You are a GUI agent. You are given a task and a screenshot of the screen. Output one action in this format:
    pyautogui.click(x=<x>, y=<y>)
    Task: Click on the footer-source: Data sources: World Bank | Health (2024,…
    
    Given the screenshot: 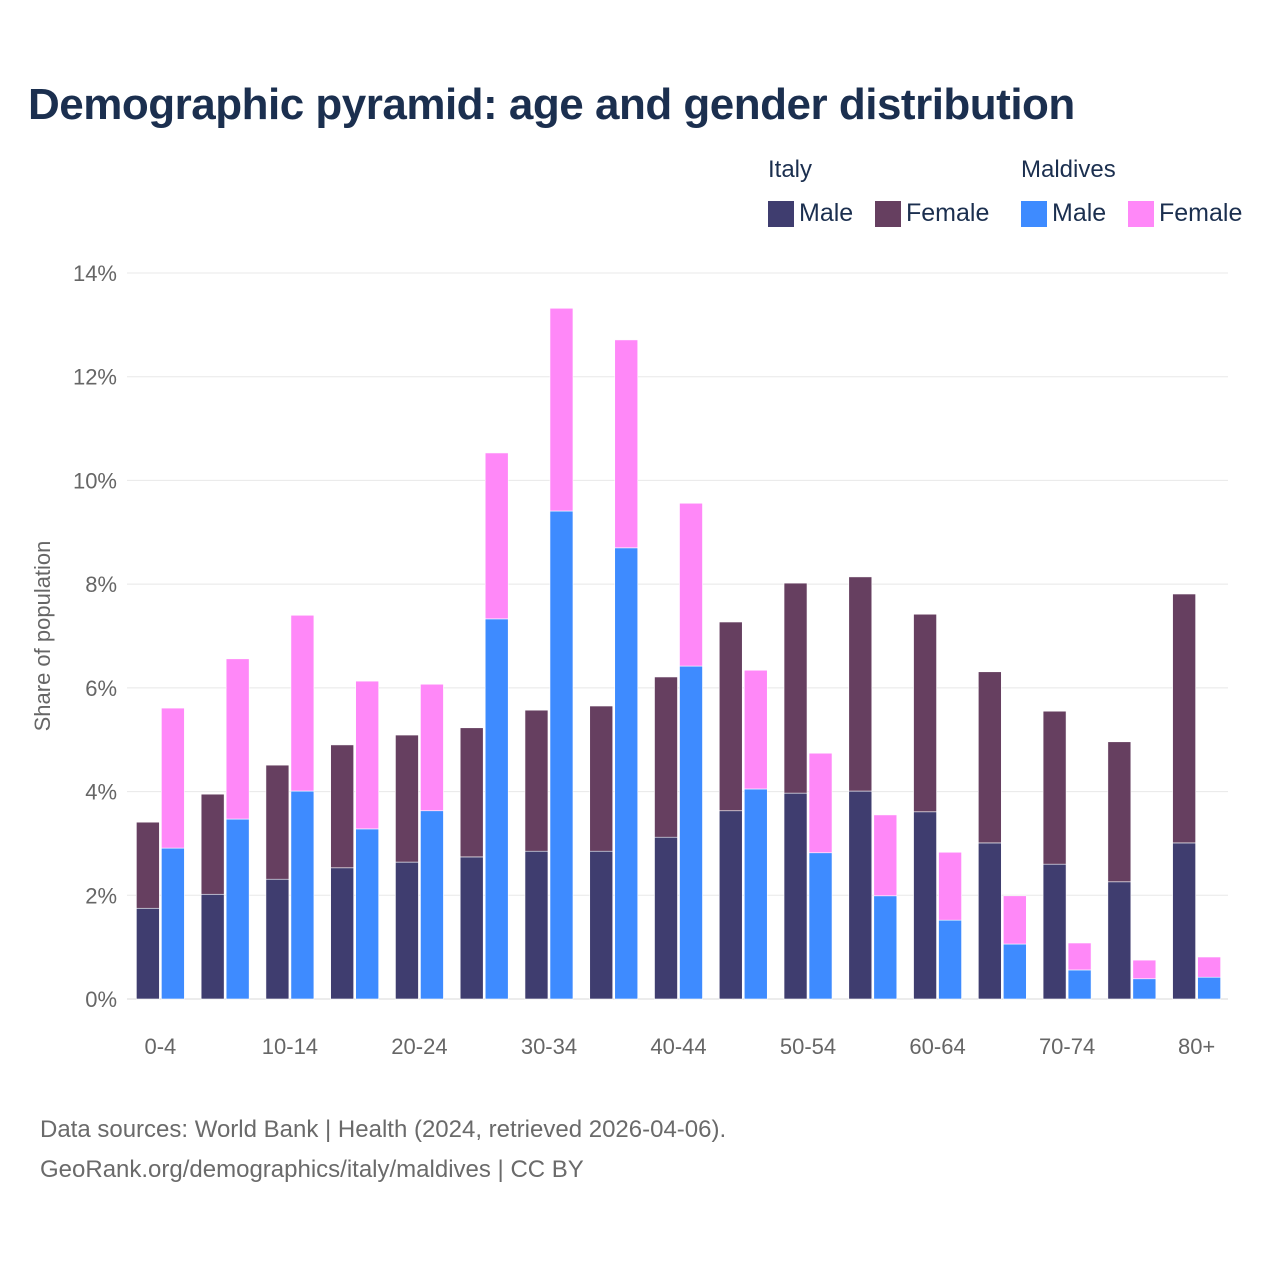 What is the action you would take?
    pyautogui.click(x=383, y=1129)
    